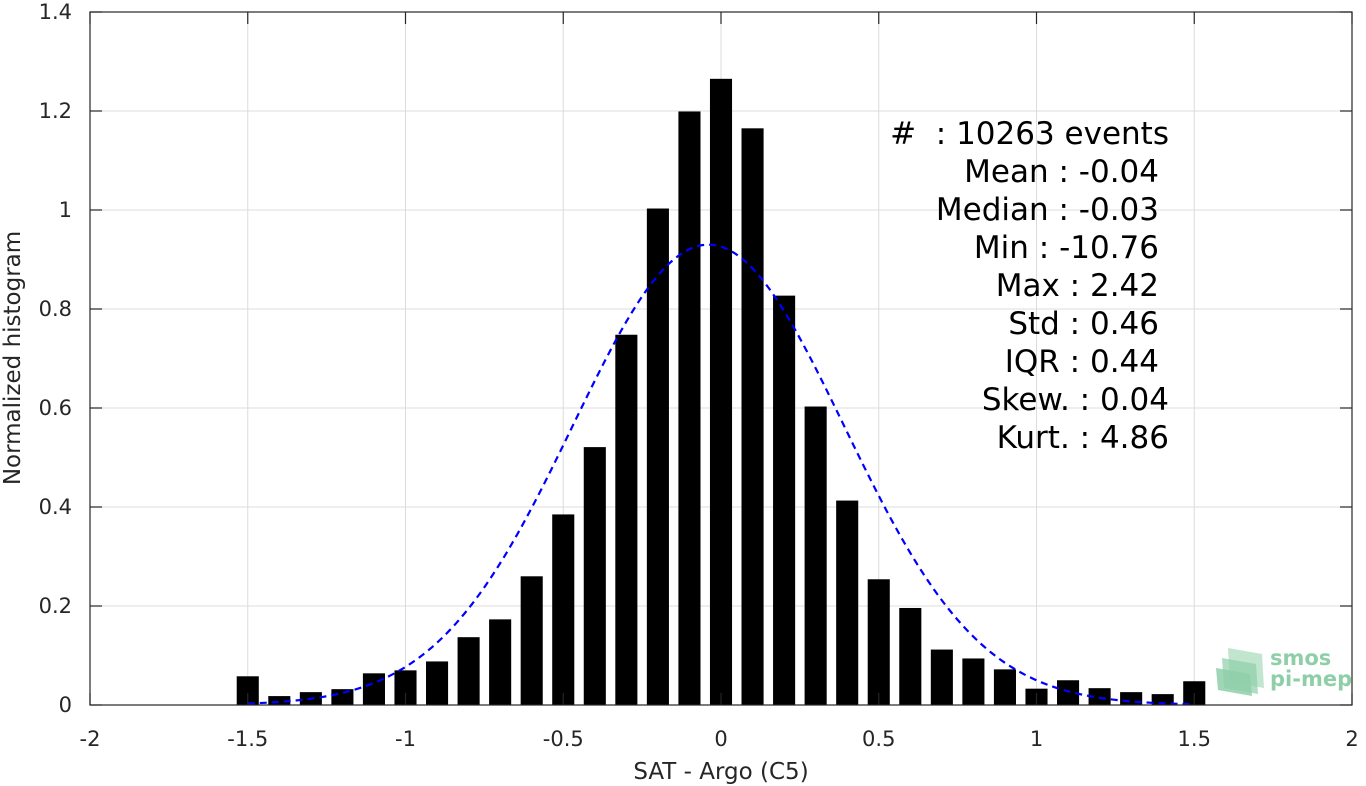 Image resolution: width=1366 pixels, height=786 pixels. What do you see at coordinates (1083, 438) in the screenshot?
I see `stat-kurt: Kurt. : 4.86` at bounding box center [1083, 438].